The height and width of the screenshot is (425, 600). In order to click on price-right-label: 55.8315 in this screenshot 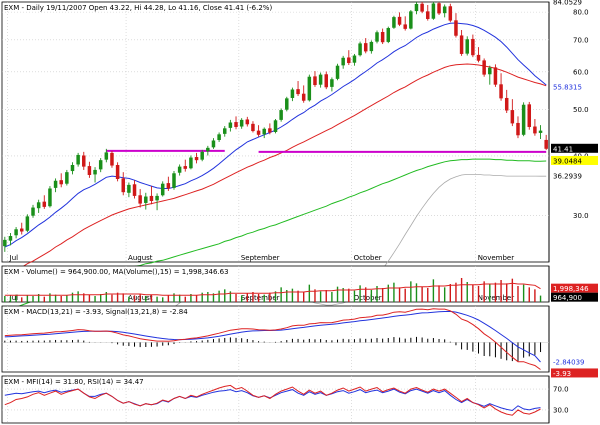, I will do `click(567, 87)`.